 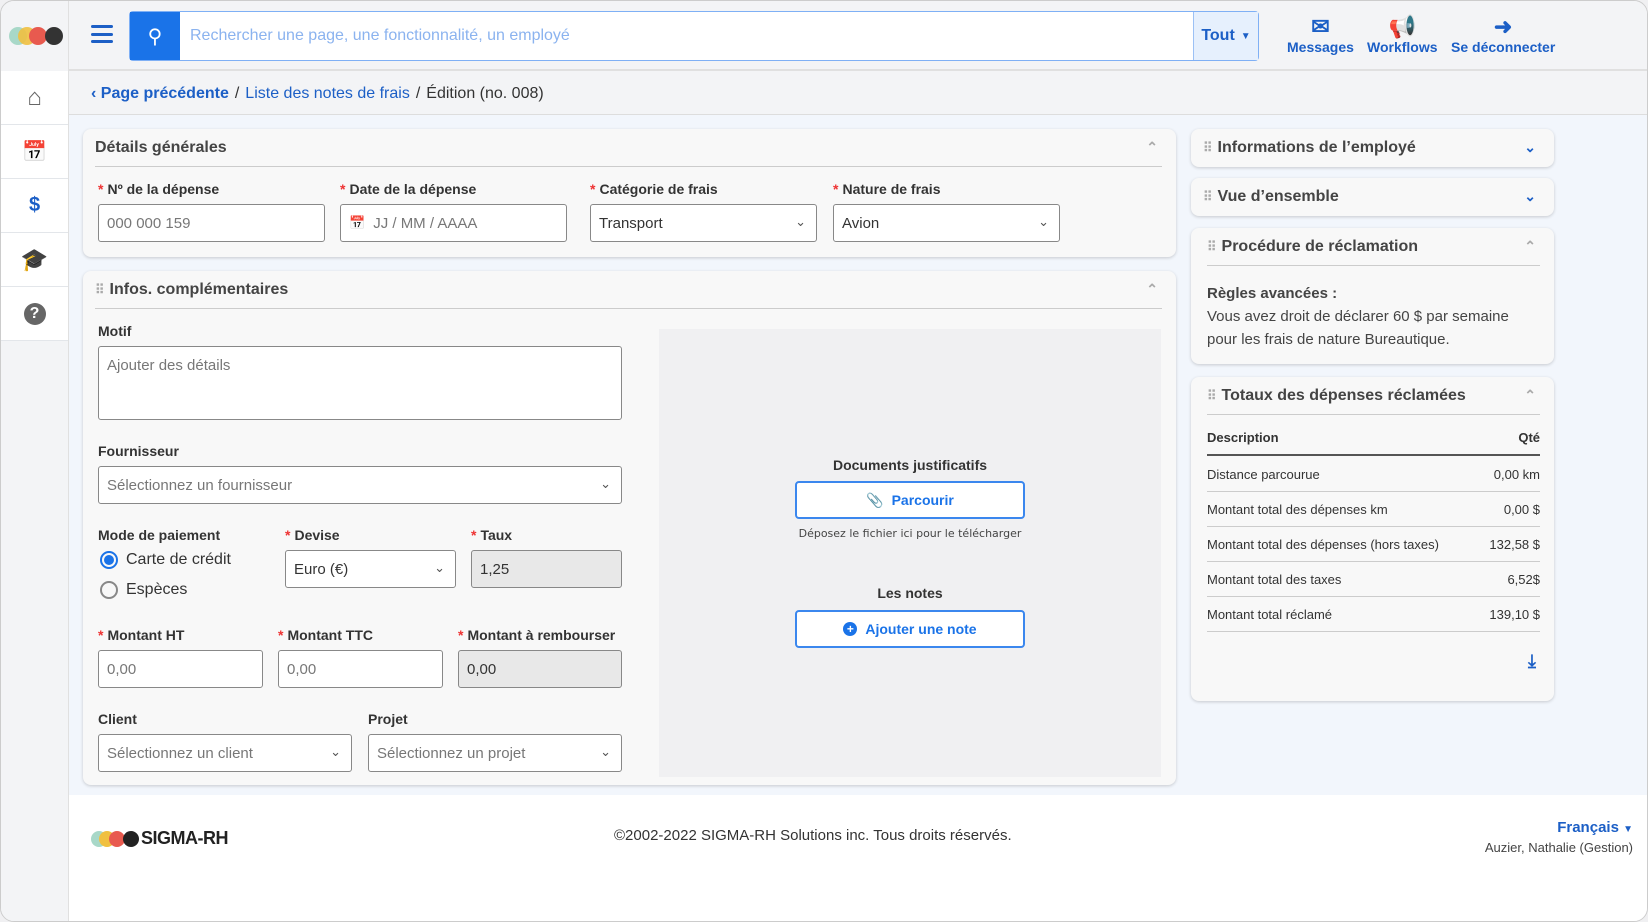 I want to click on payment-label: Mode de paiement, so click(x=159, y=535).